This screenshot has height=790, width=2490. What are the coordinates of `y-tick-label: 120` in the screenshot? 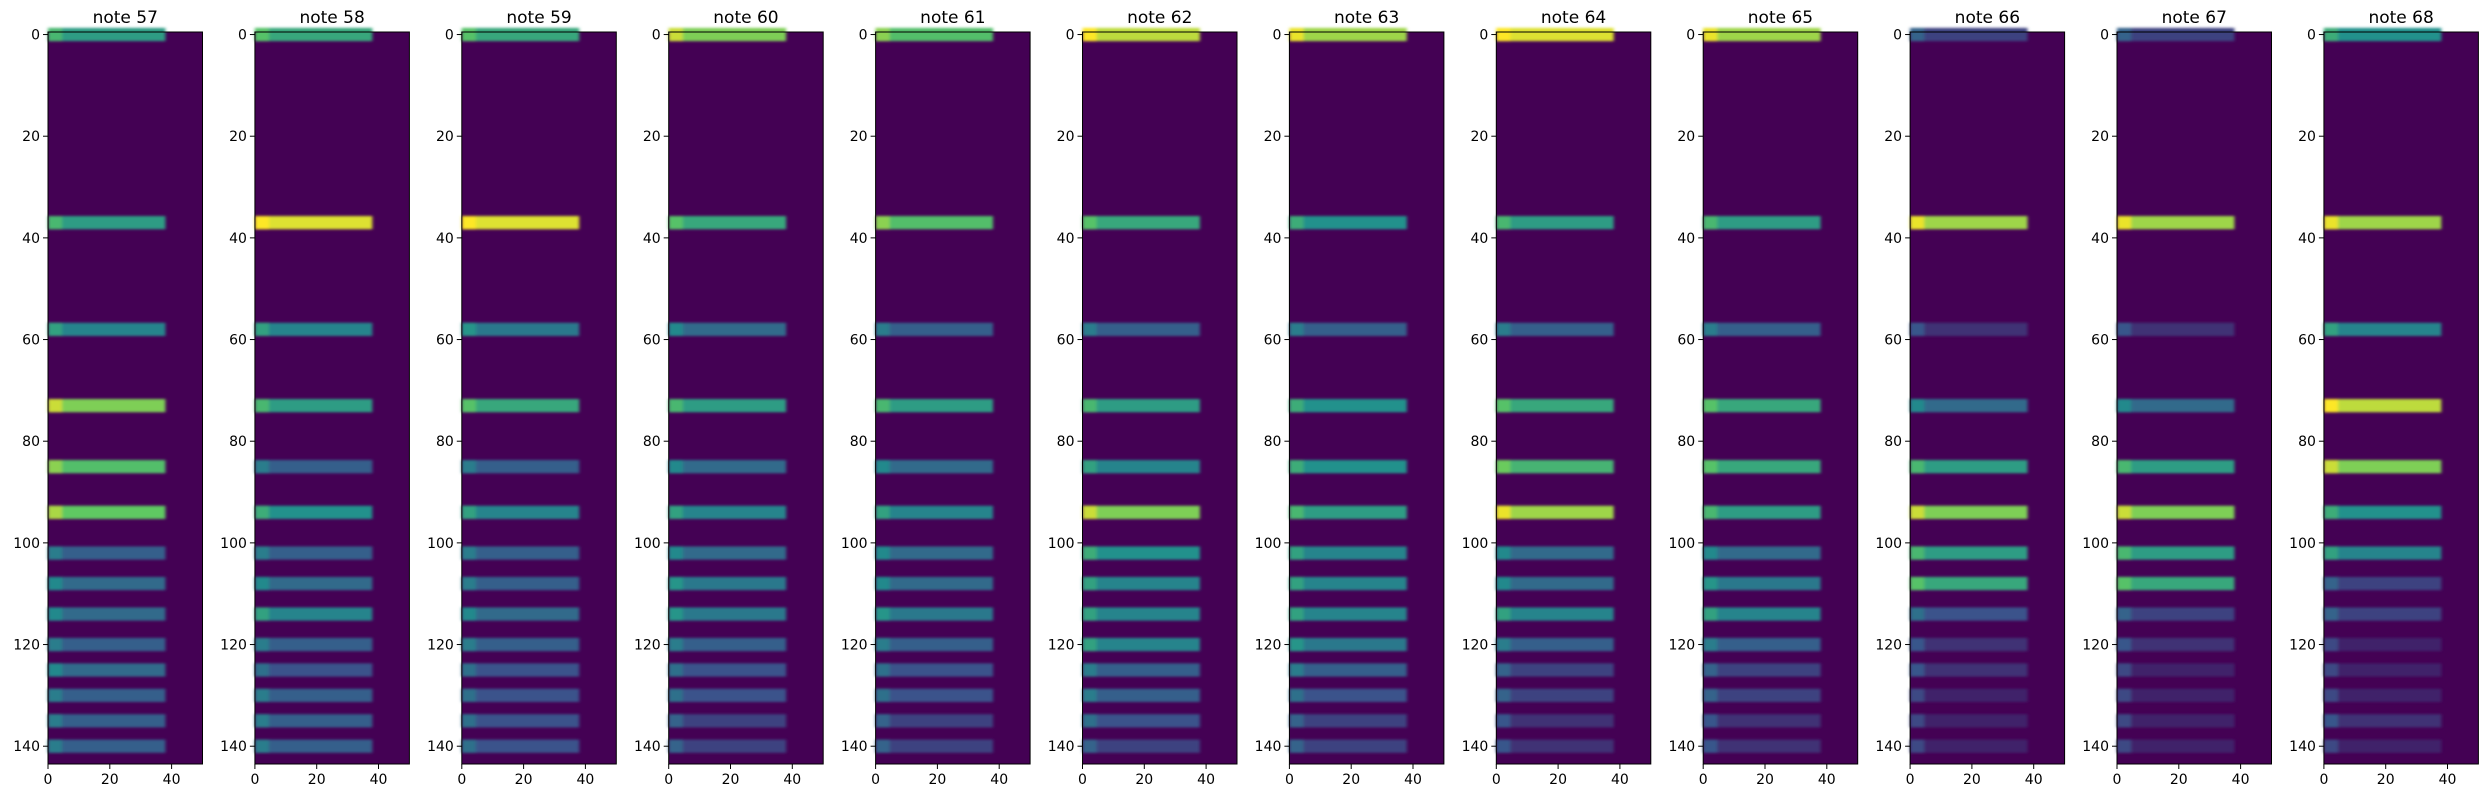 It's located at (1268, 646).